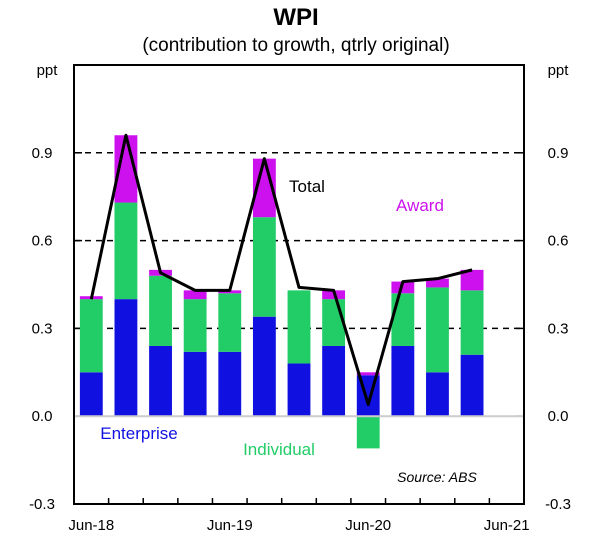 Image resolution: width=592 pixels, height=546 pixels. What do you see at coordinates (230, 525) in the screenshot?
I see `x-tick-label: Jun-19` at bounding box center [230, 525].